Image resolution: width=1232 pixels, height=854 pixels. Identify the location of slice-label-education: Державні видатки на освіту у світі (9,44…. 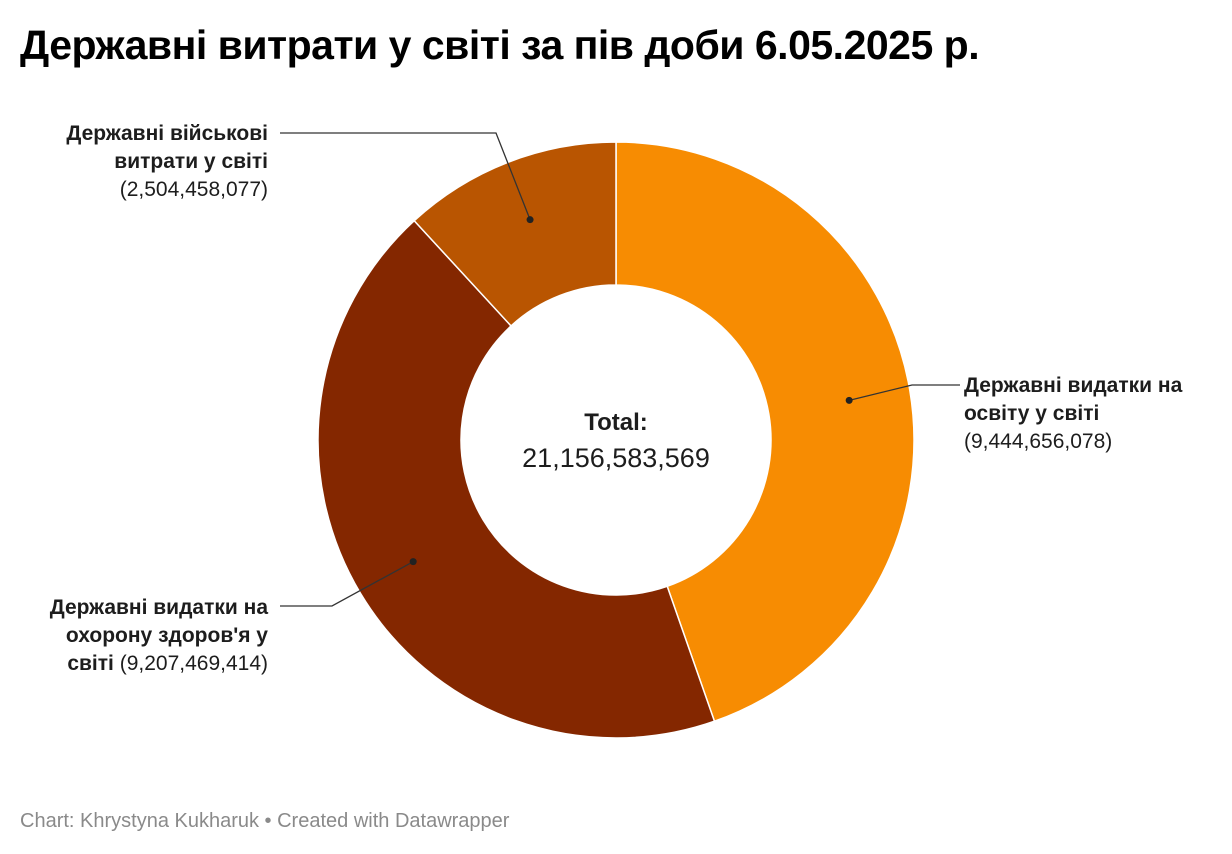
(1073, 414).